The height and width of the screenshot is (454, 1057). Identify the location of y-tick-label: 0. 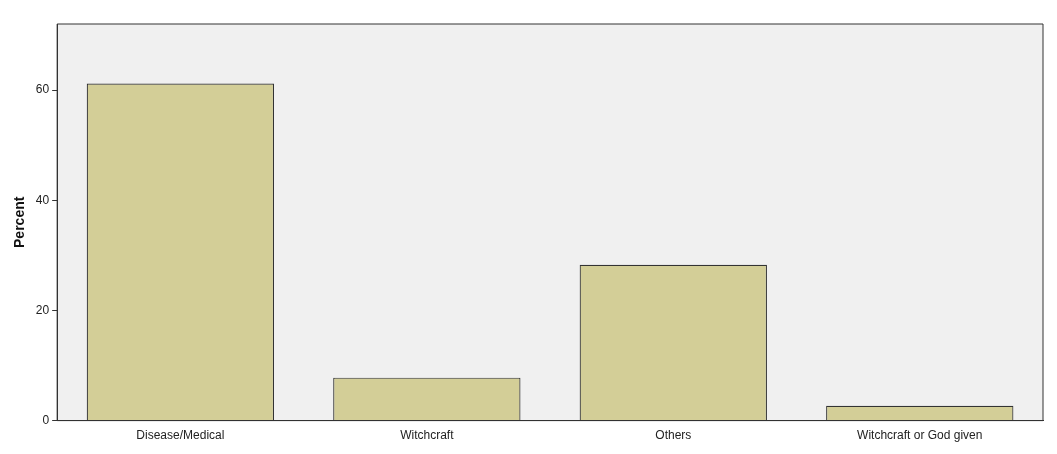
(46, 419).